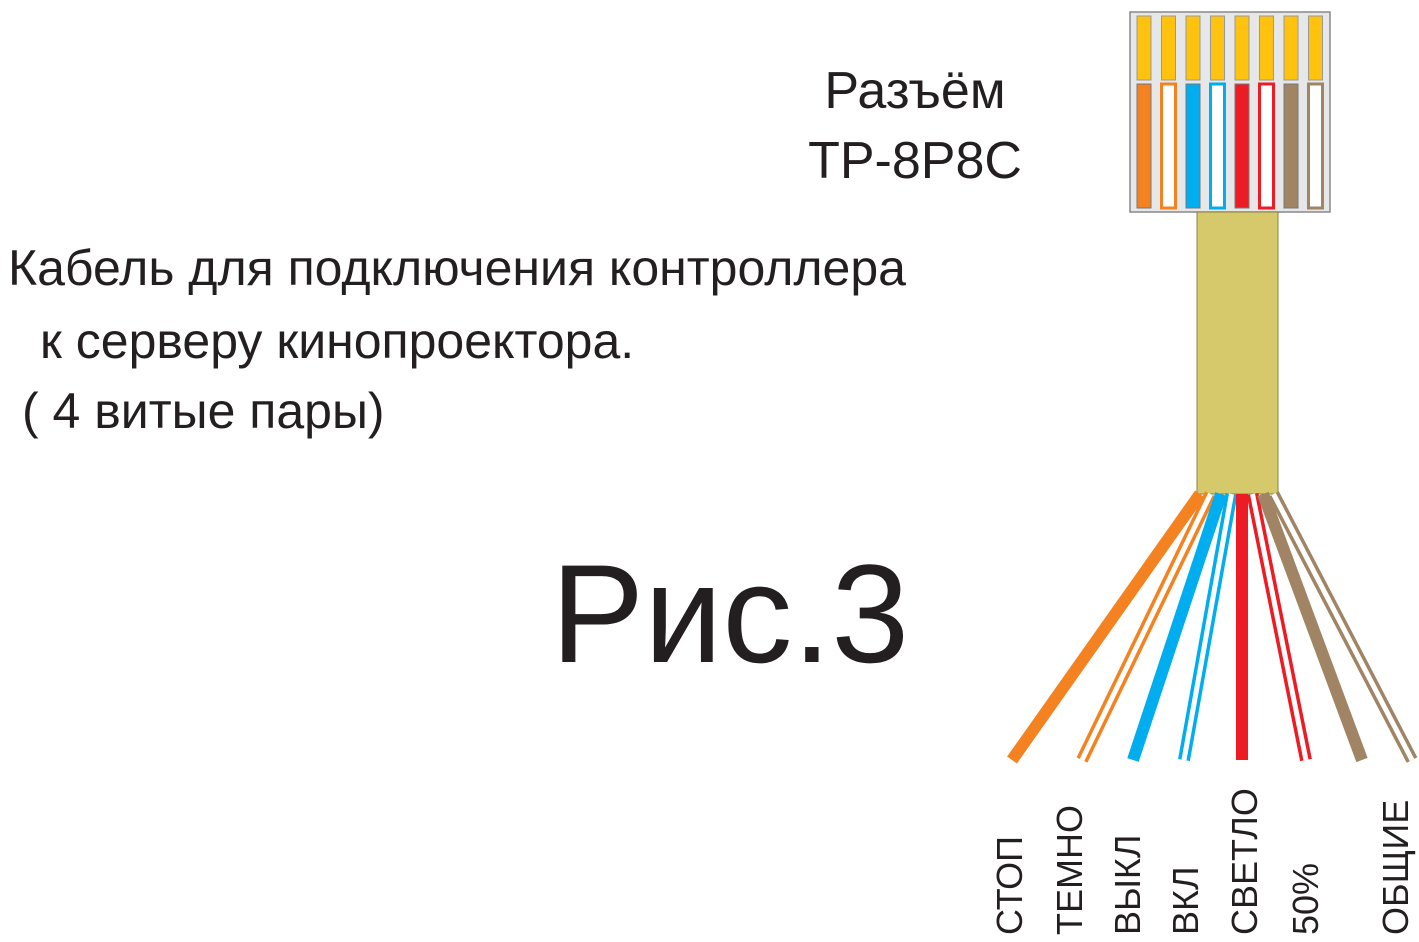  I want to click on wire-label: 50%, so click(1305, 899).